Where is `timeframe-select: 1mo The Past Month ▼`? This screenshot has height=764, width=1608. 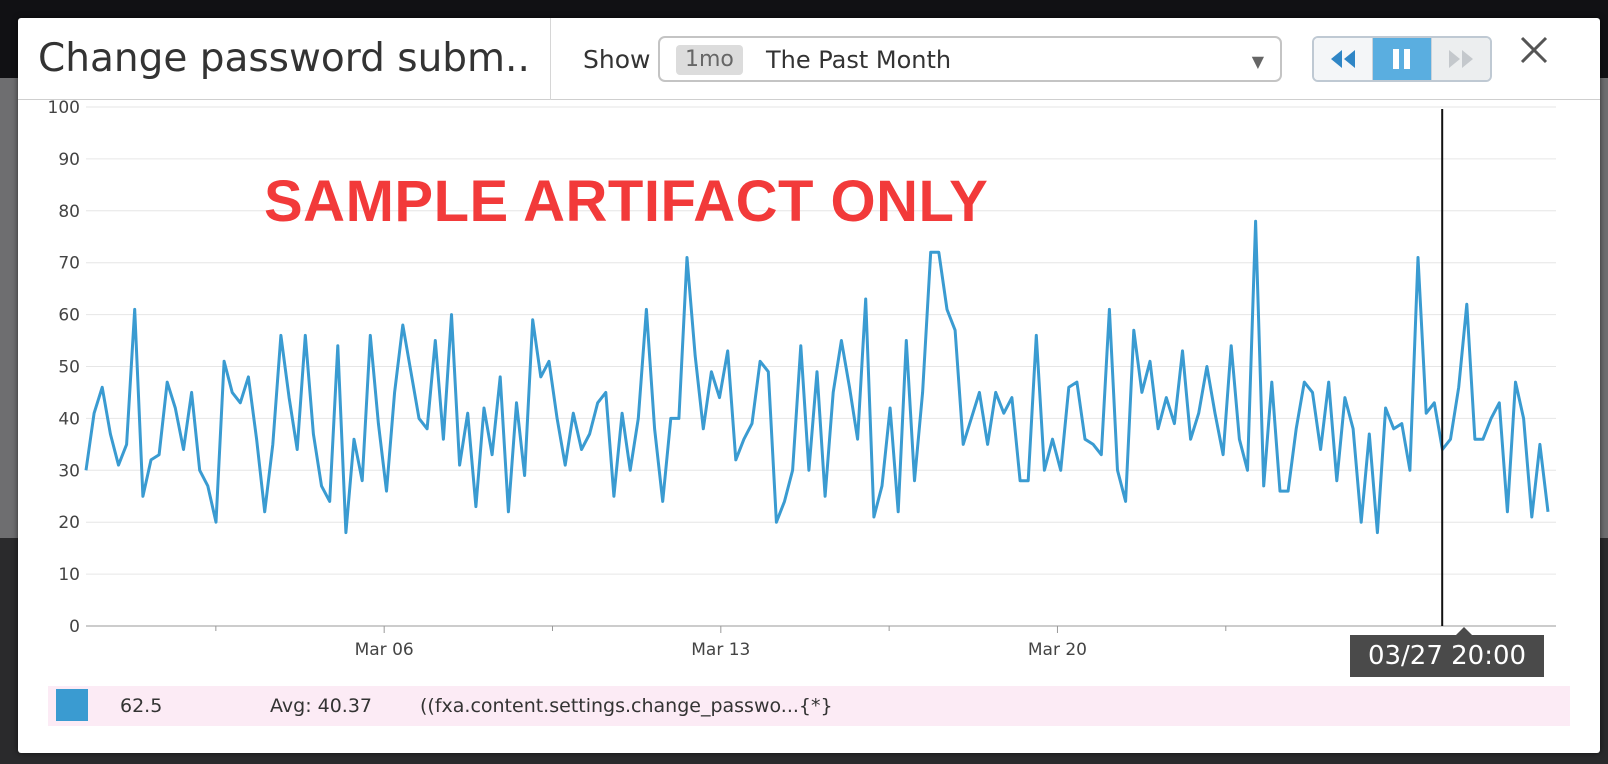 timeframe-select: 1mo The Past Month ▼ is located at coordinates (970, 59).